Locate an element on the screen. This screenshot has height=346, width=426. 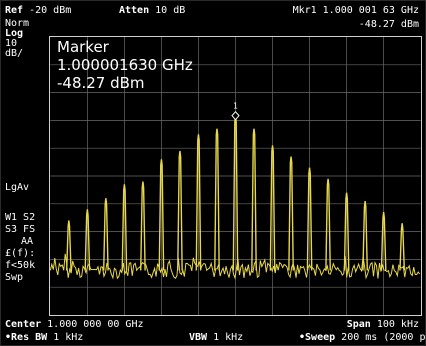
center-label: Center is located at coordinates (23, 324).